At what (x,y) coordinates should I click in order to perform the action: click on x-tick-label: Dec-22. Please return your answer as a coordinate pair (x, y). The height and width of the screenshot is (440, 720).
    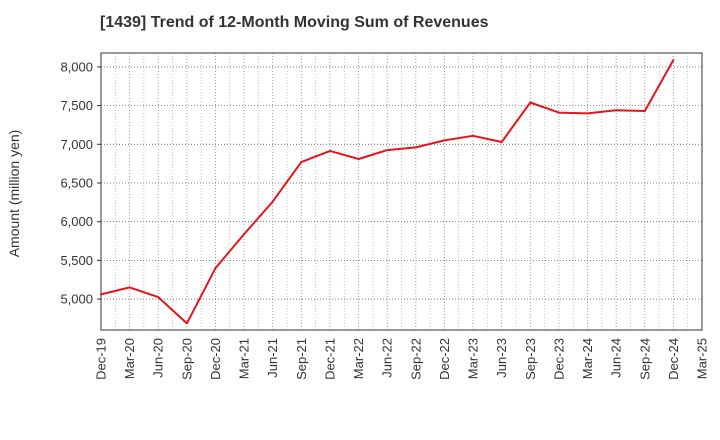
    Looking at the image, I should click on (444, 359).